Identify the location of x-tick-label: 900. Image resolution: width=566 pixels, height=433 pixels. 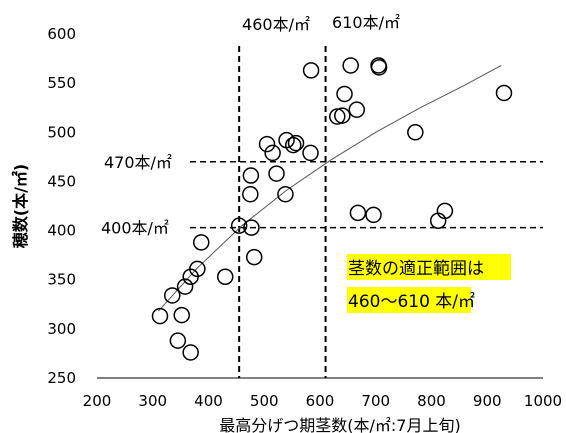
(487, 401).